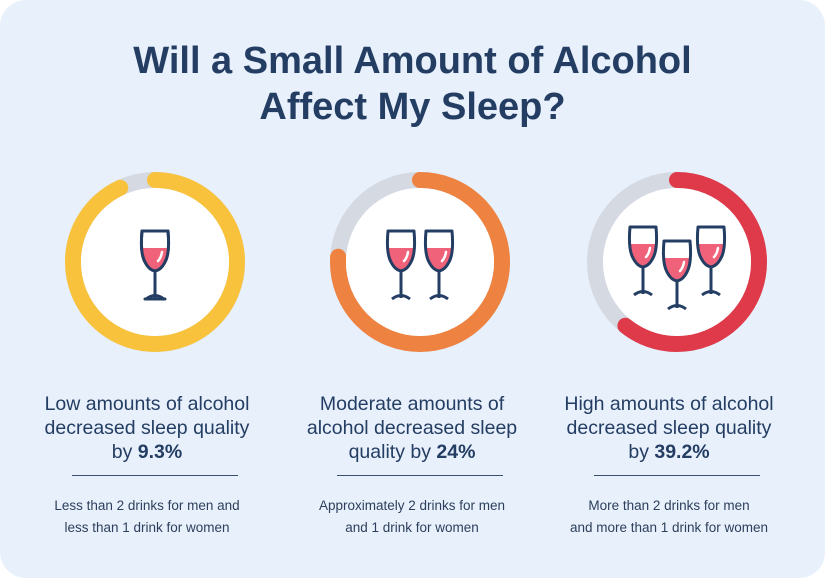 The height and width of the screenshot is (578, 825). What do you see at coordinates (412, 527) in the screenshot?
I see `detail-line-2: and 1 drink for women` at bounding box center [412, 527].